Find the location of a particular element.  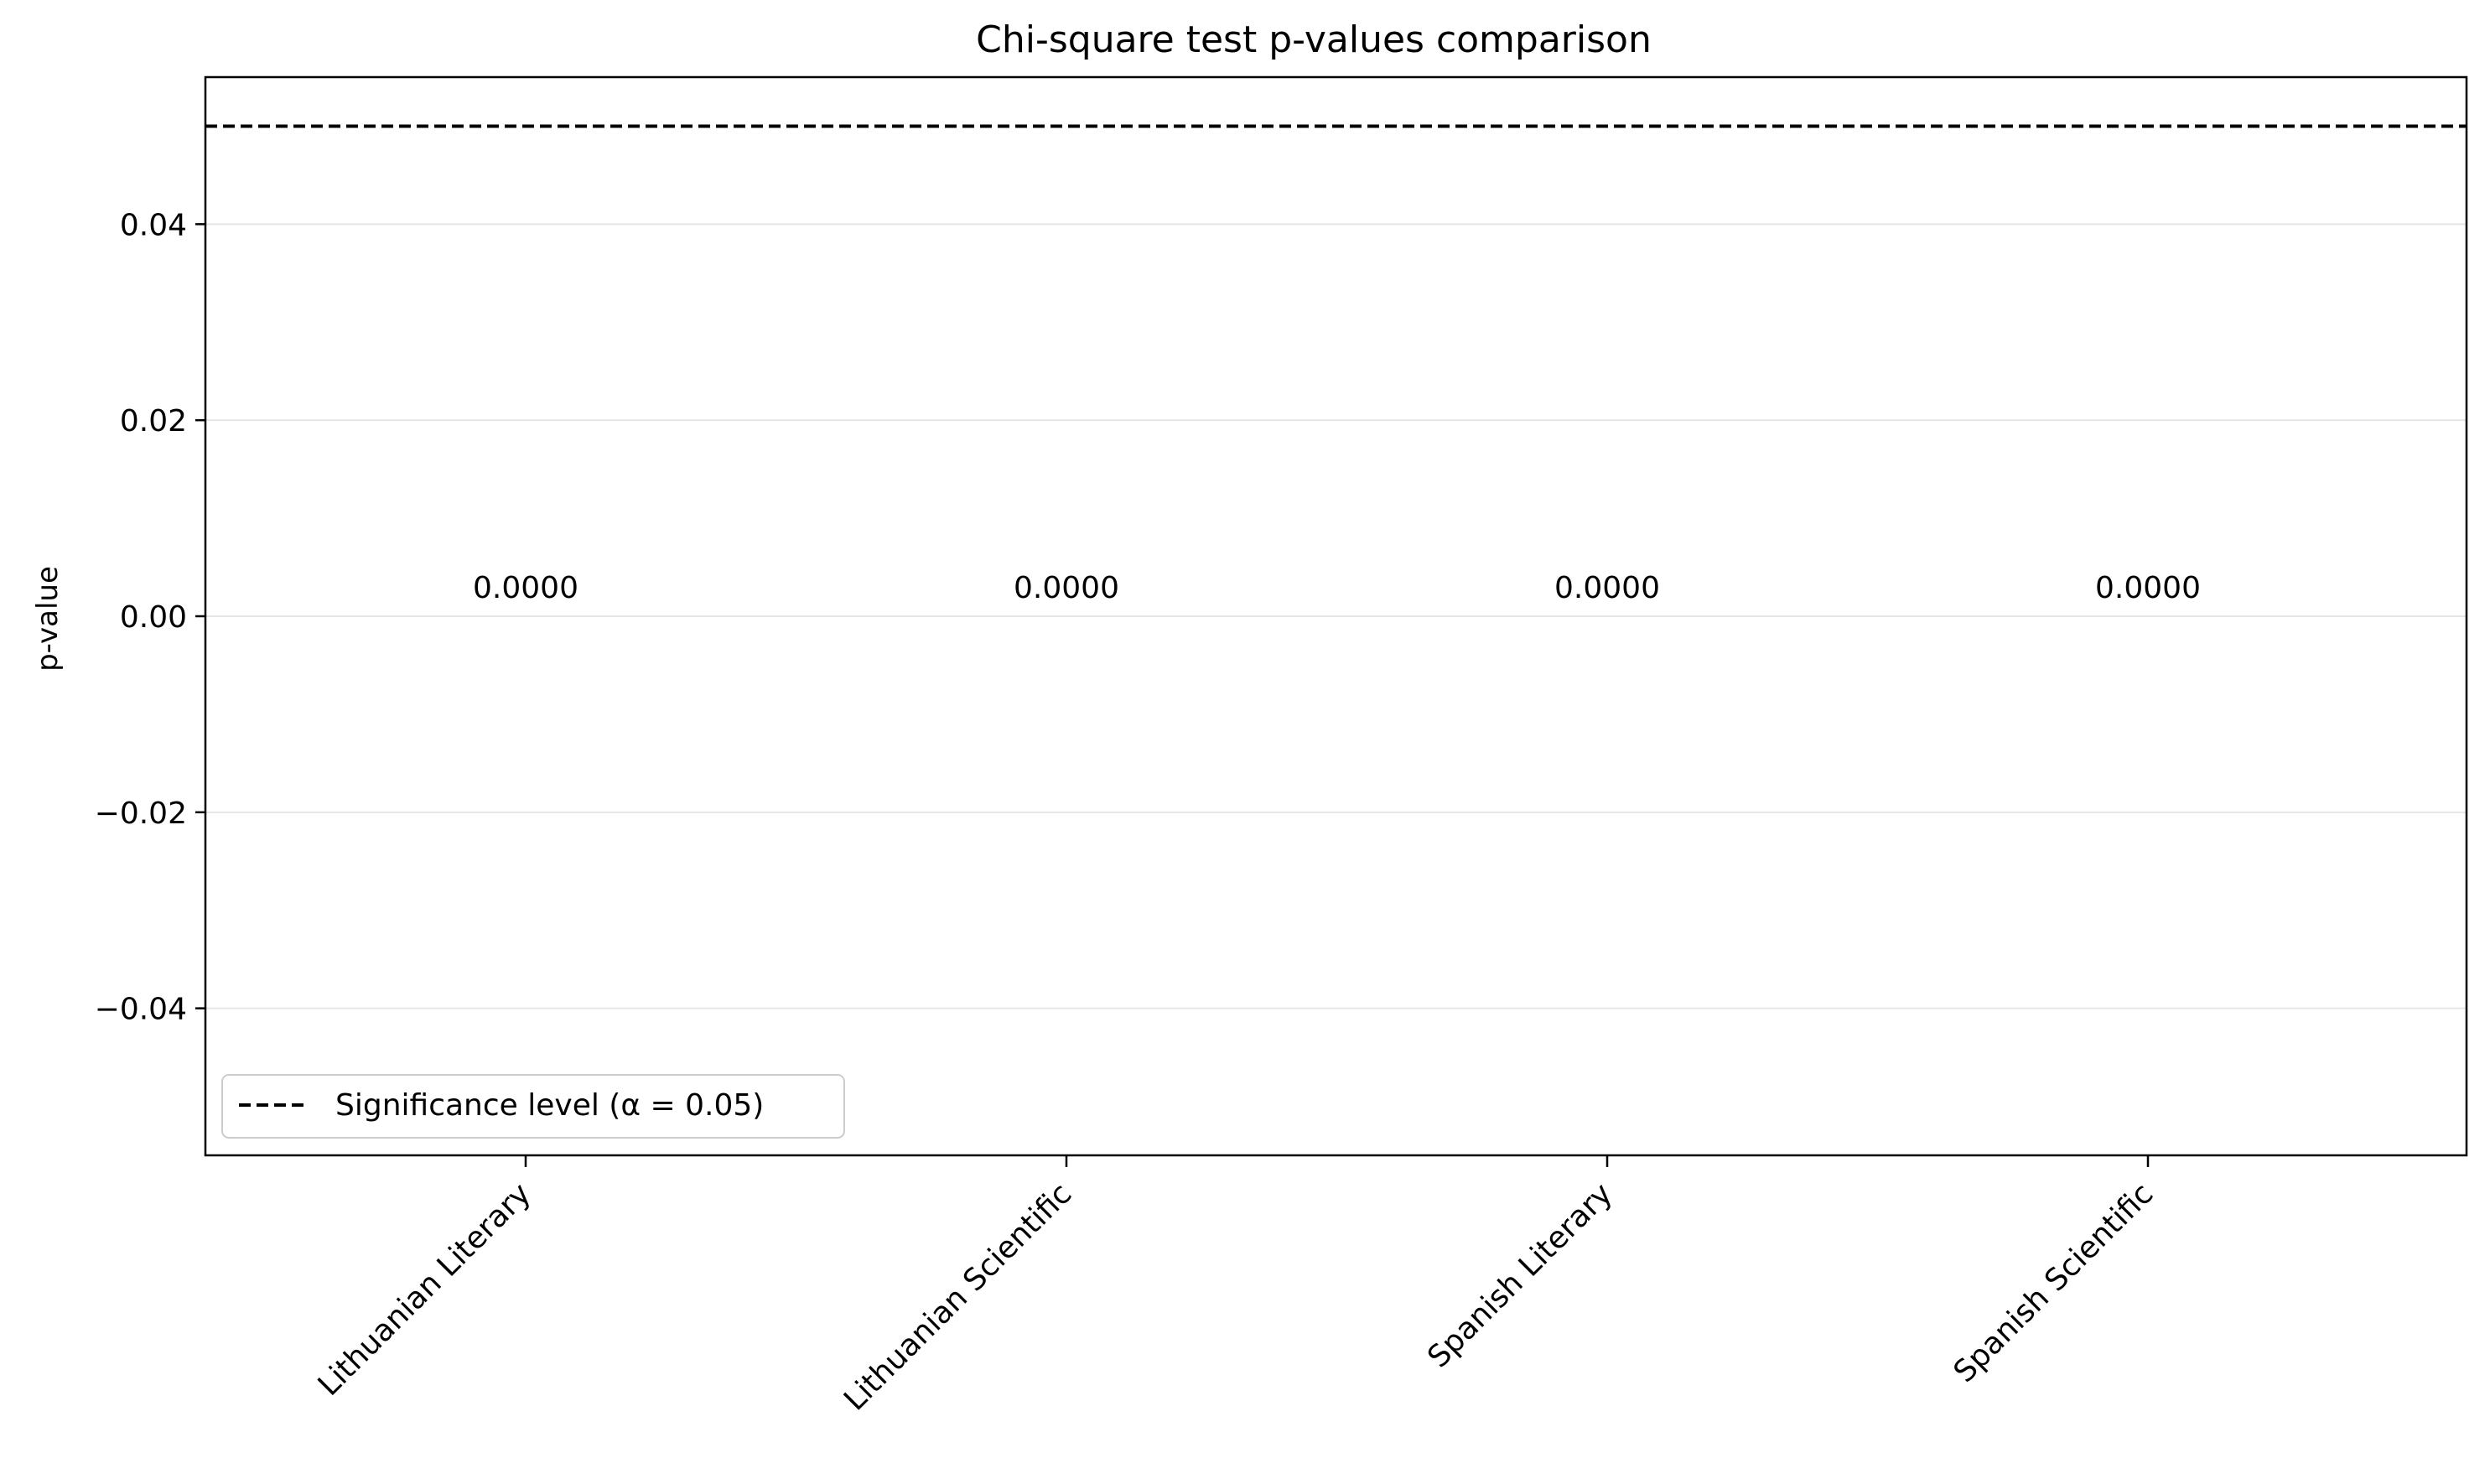

y-tick-label: −0.02 is located at coordinates (141, 813).